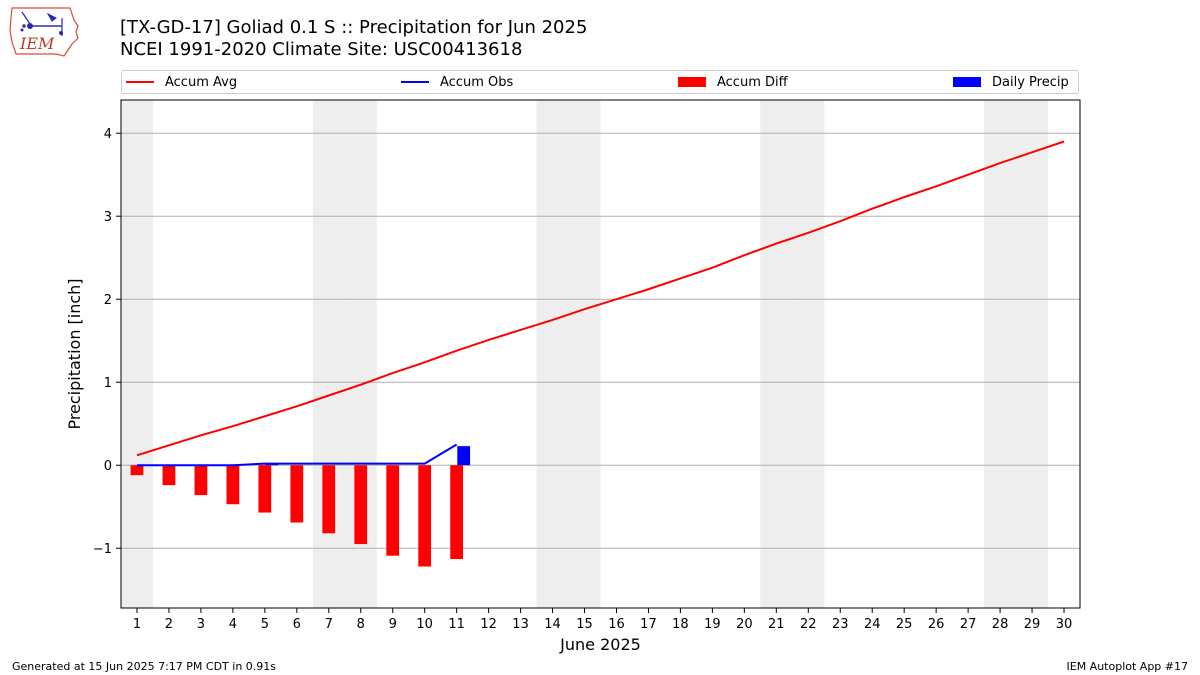 This screenshot has width=1200, height=675. What do you see at coordinates (137, 624) in the screenshot?
I see `xtick-label-1: 1` at bounding box center [137, 624].